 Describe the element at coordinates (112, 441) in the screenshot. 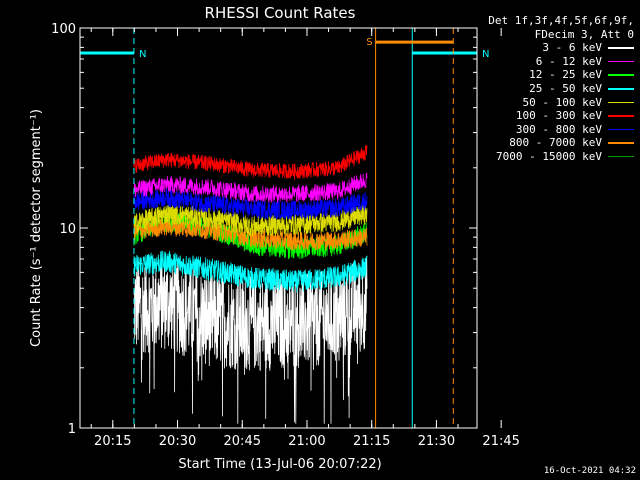

I see `x-tick-label-0: 20:15` at that location.